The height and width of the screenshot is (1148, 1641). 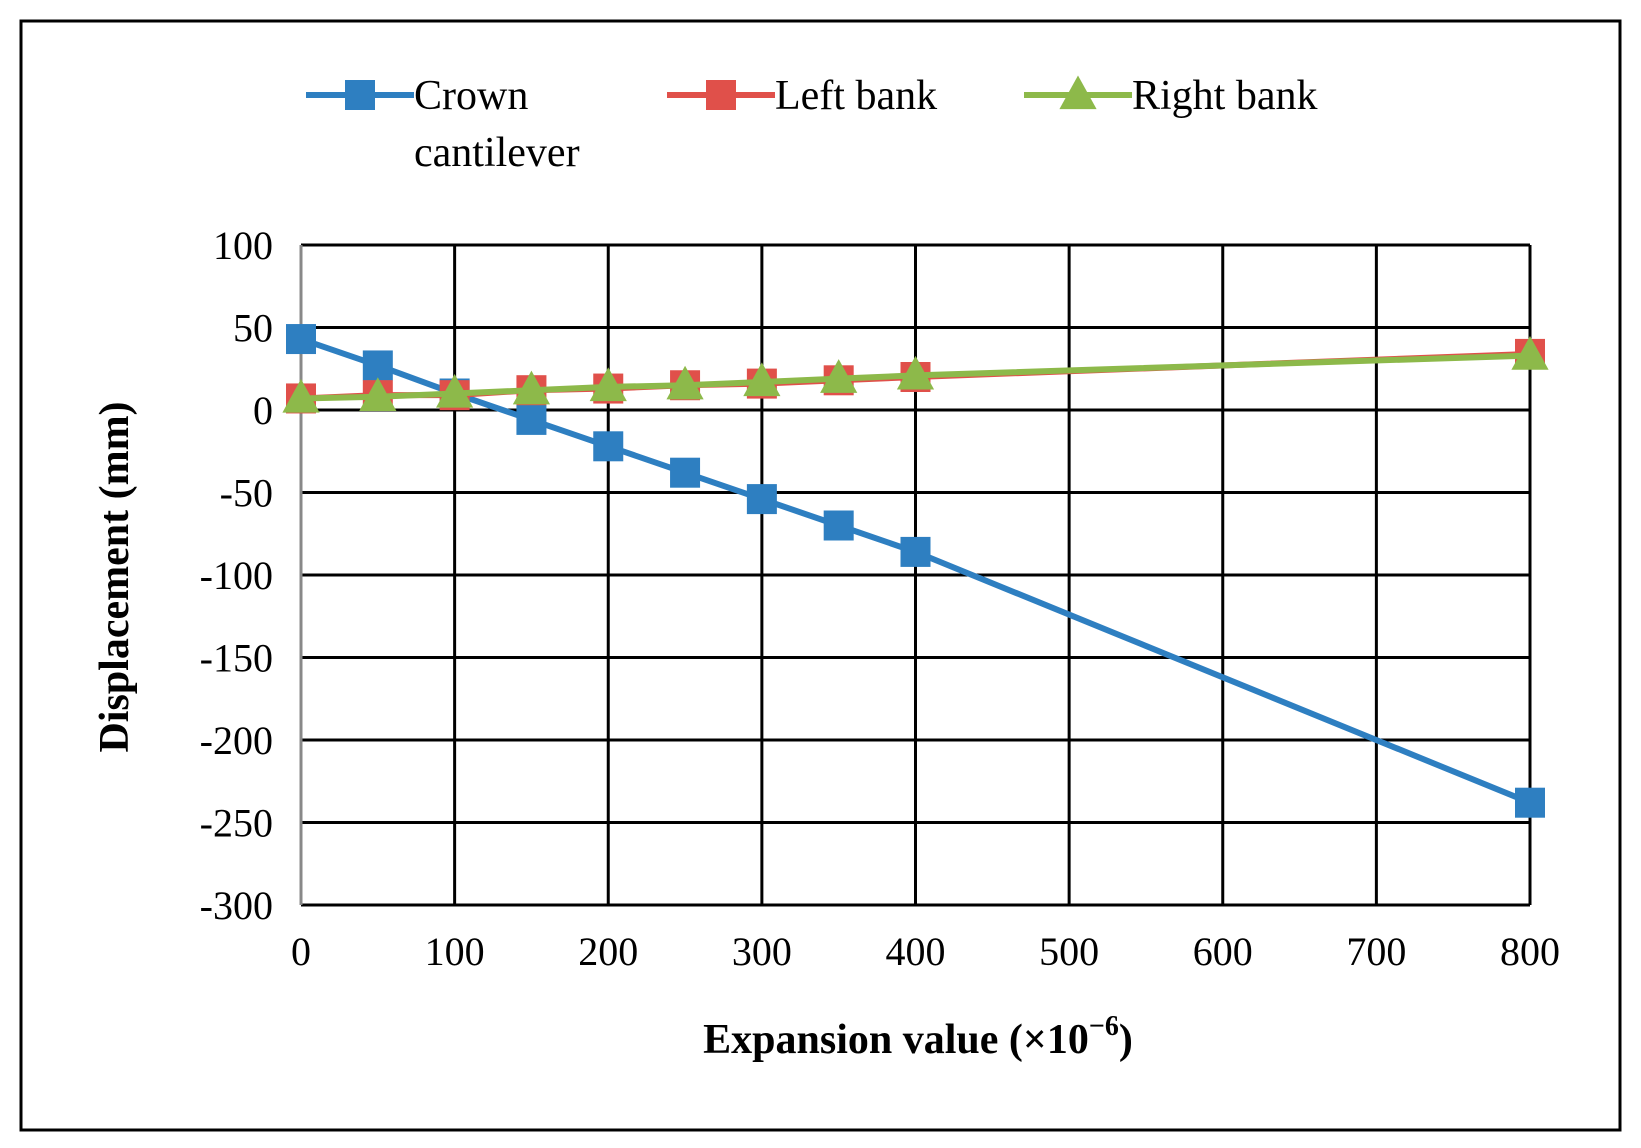 What do you see at coordinates (455, 951) in the screenshot?
I see `x-tick-label: 100` at bounding box center [455, 951].